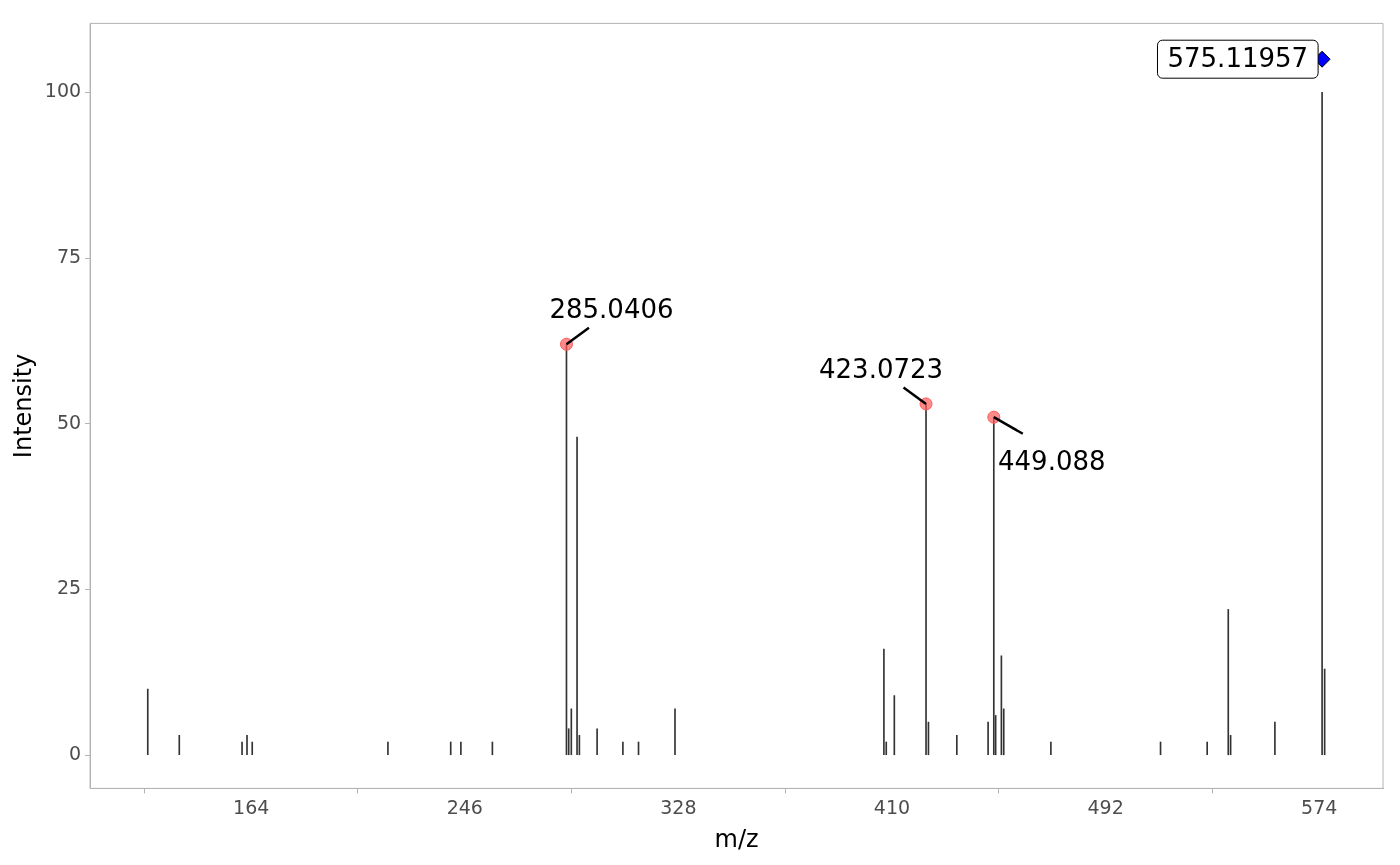  I want to click on y-tick-label: 0, so click(75, 753).